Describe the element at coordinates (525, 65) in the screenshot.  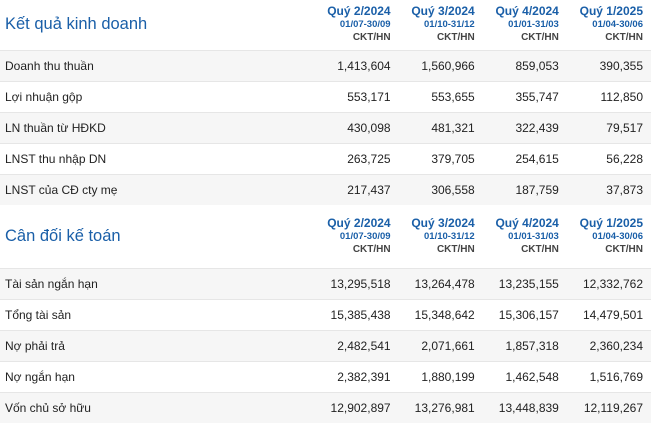
I see `row-value: 859,053` at that location.